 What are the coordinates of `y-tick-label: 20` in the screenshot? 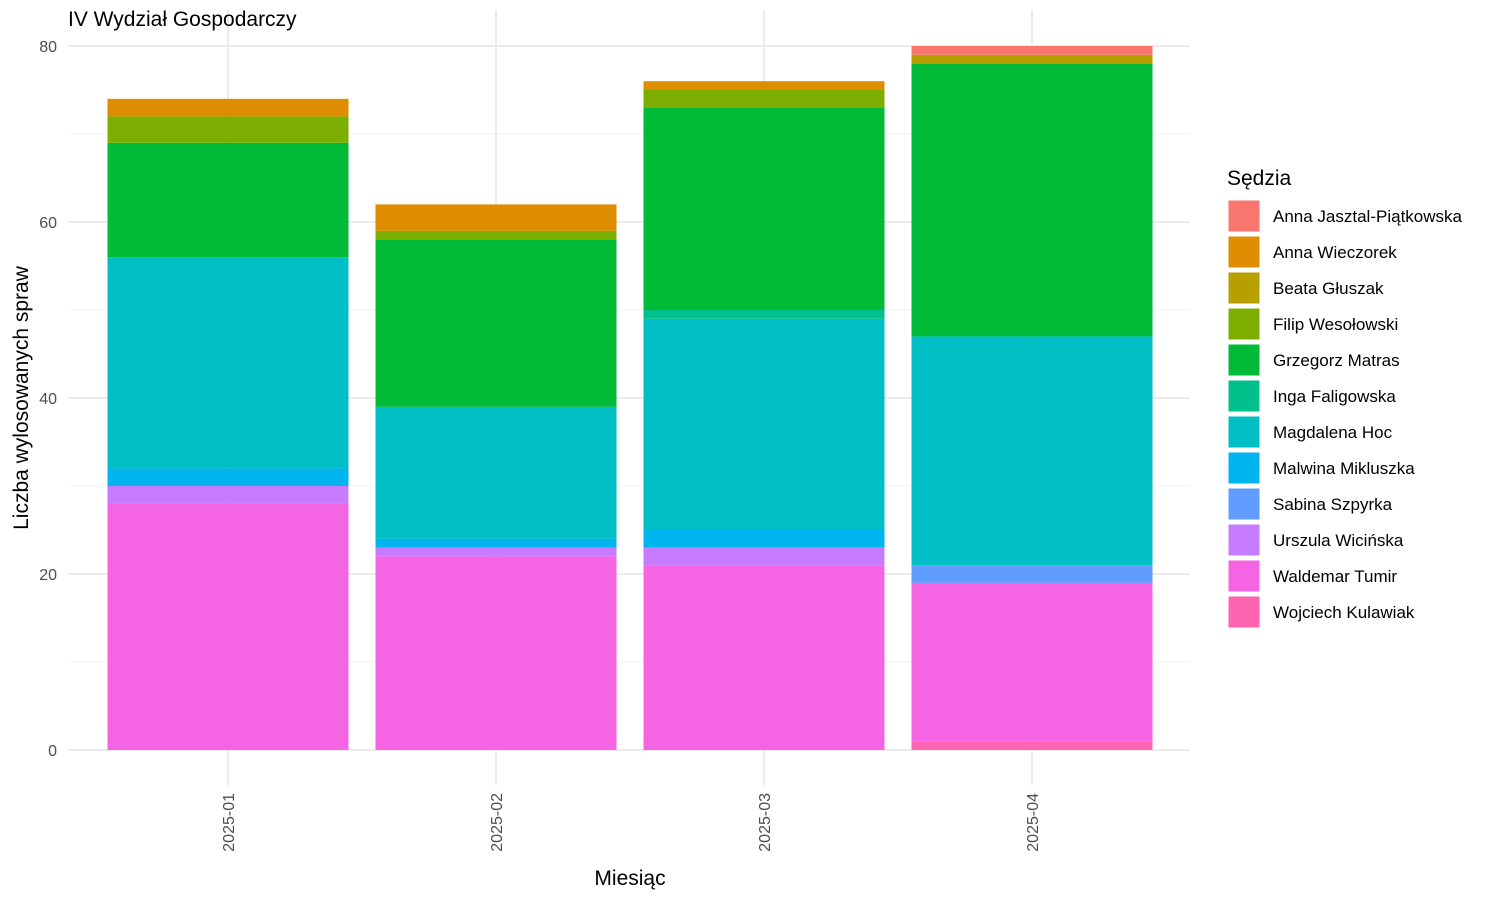 It's located at (48, 575).